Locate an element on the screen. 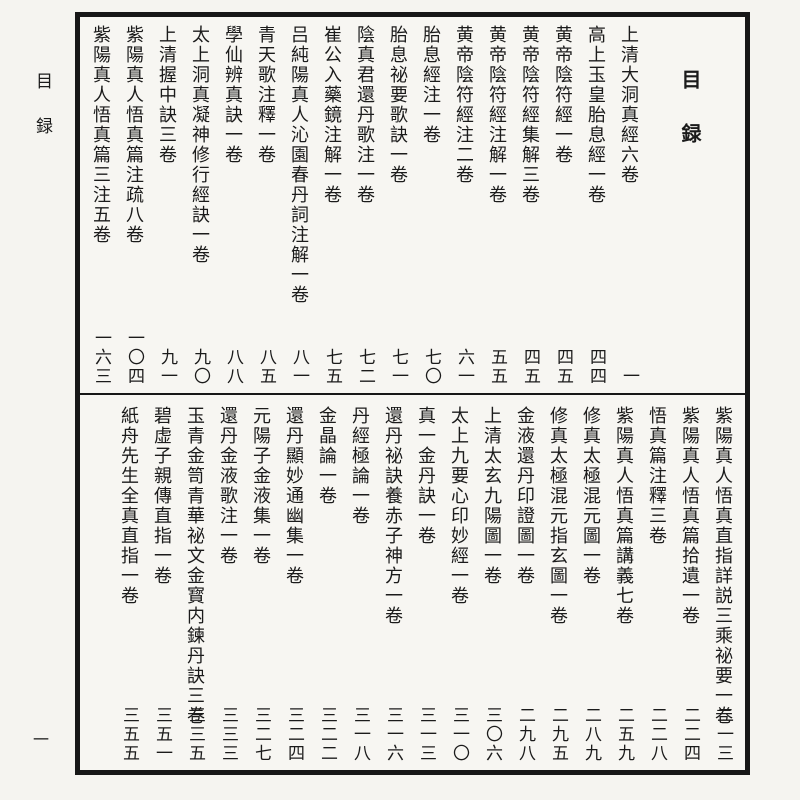  toc-entry-page-number: 六一 is located at coordinates (464, 367).